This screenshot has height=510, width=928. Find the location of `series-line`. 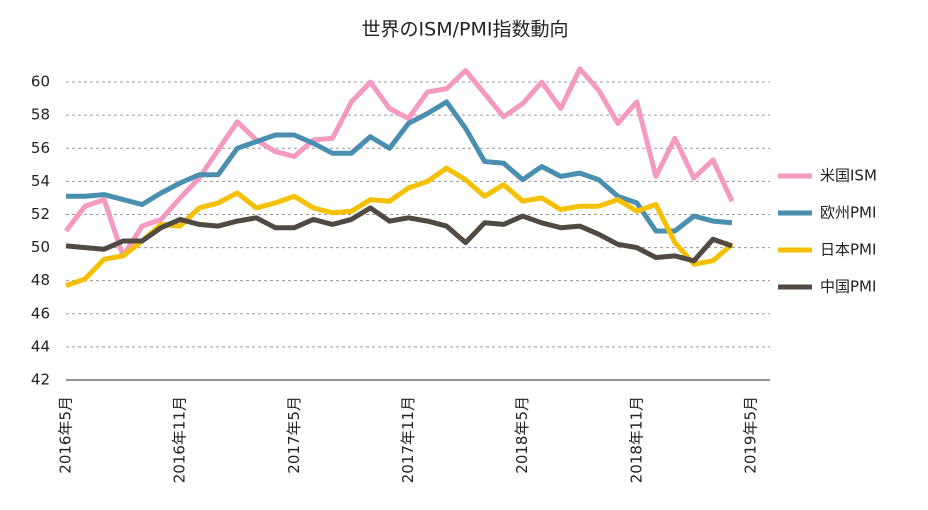

series-line is located at coordinates (399, 234).